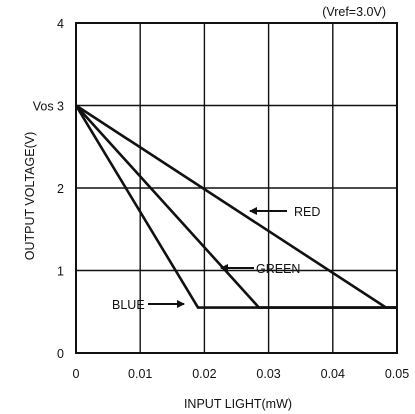 This screenshot has height=414, width=415. I want to click on x-axis-label: INPUT LIGHT(mW), so click(238, 404).